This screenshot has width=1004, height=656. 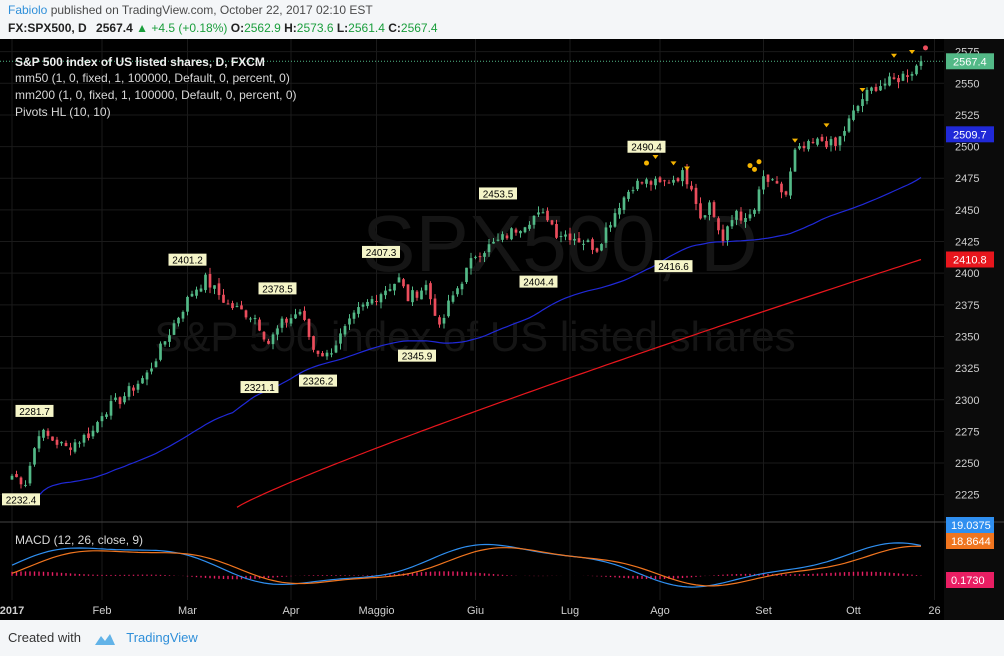 I want to click on price-tag-label: 2410.8, so click(x=970, y=261).